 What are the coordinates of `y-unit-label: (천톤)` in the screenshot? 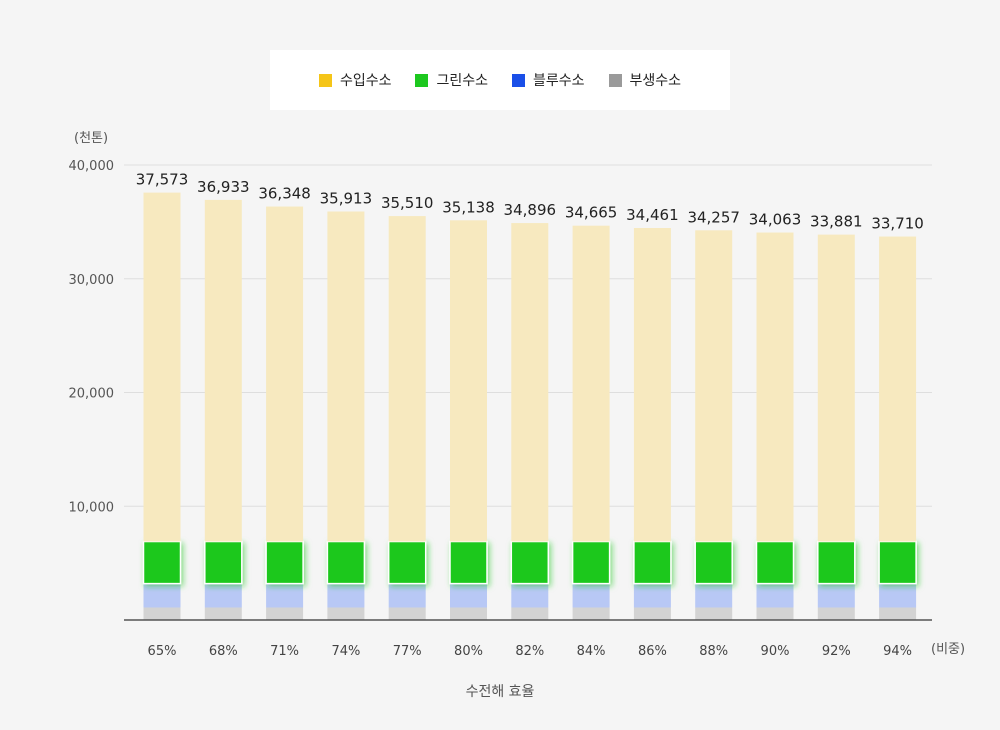 It's located at (91, 138).